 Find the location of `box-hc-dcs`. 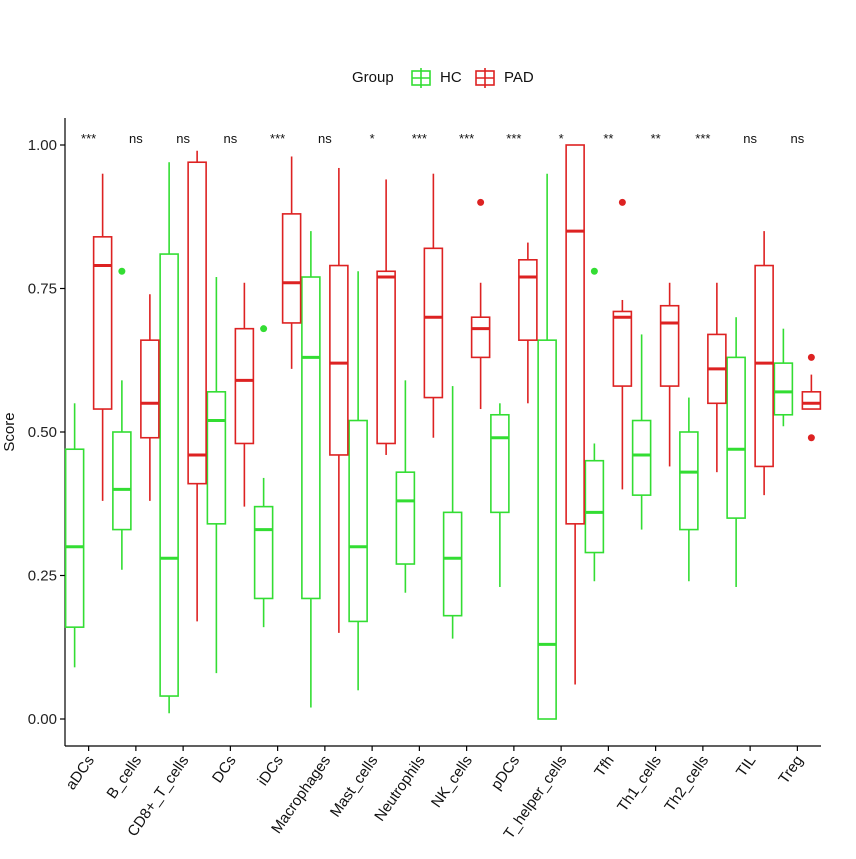

box-hc-dcs is located at coordinates (216, 475).